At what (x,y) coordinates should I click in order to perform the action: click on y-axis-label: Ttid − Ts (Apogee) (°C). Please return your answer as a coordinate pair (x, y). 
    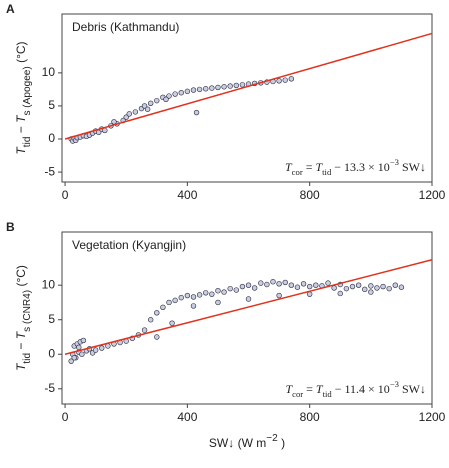
    Looking at the image, I should click on (23, 97).